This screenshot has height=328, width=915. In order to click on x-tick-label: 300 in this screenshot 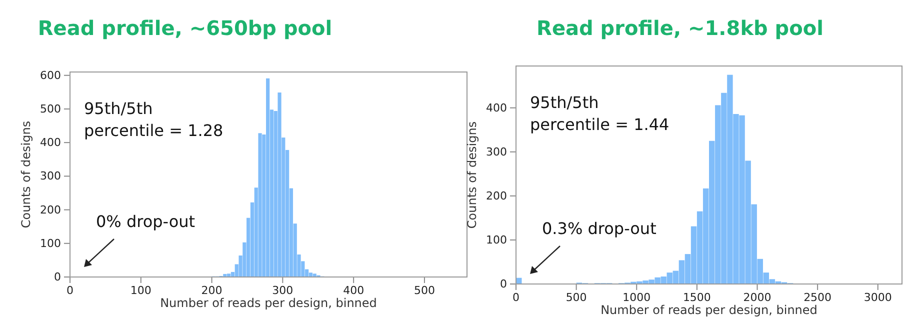, I will do `click(283, 290)`.